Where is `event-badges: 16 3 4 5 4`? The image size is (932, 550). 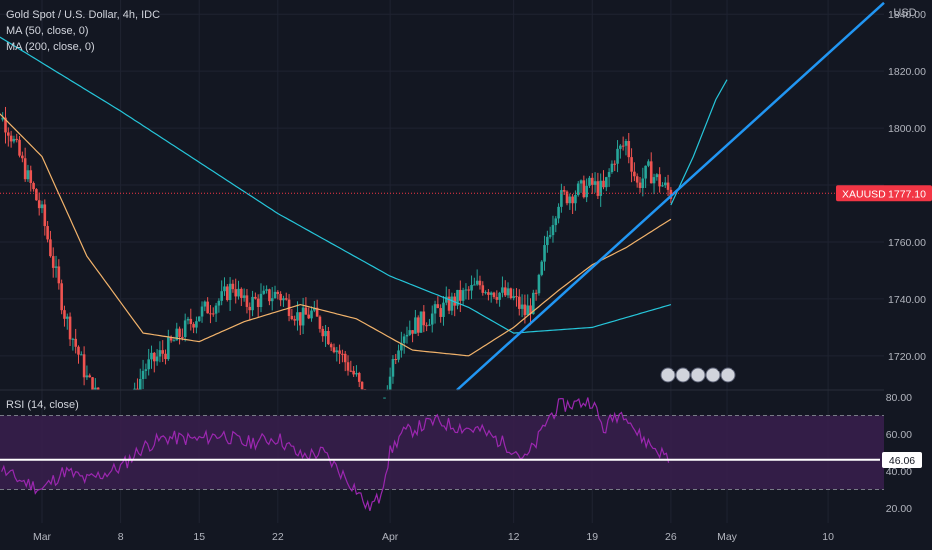
event-badges: 16 3 4 5 4 is located at coordinates (698, 373).